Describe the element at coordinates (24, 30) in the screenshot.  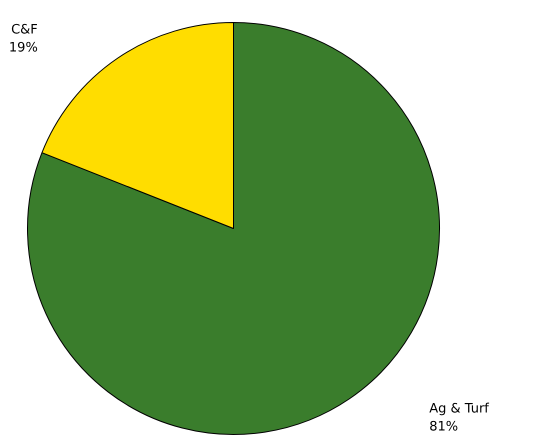
I see `slice-label: C&F` at that location.